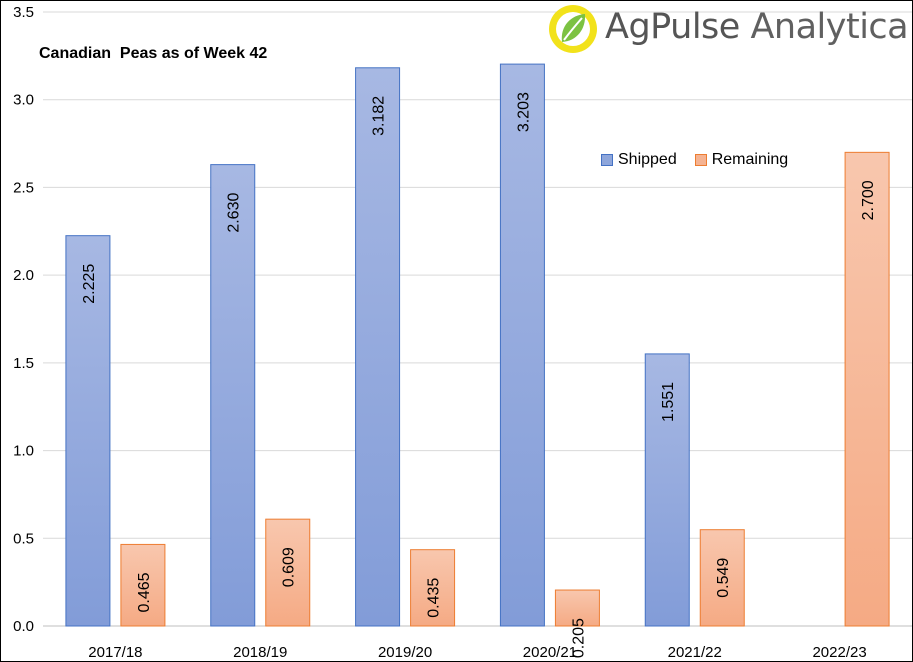 Image resolution: width=913 pixels, height=662 pixels. I want to click on y-axis: 0.0 0.5 1.0 1.5 2.0 2.5 3.0 3.5, so click(23, 319).